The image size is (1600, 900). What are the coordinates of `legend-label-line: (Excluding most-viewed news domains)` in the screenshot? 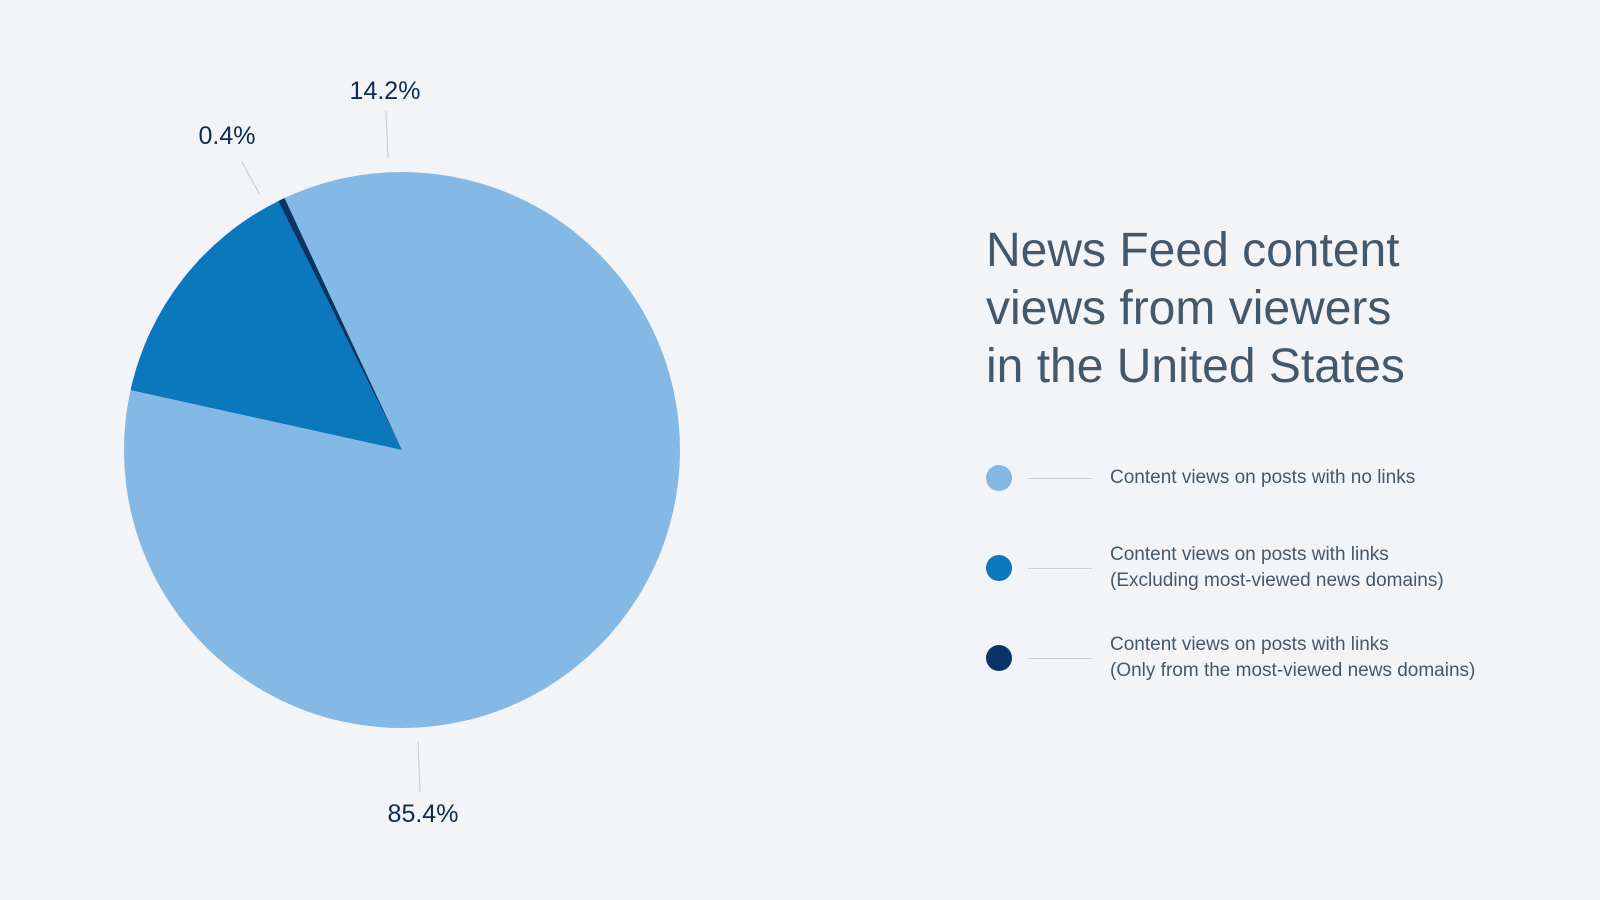 It's located at (1277, 580).